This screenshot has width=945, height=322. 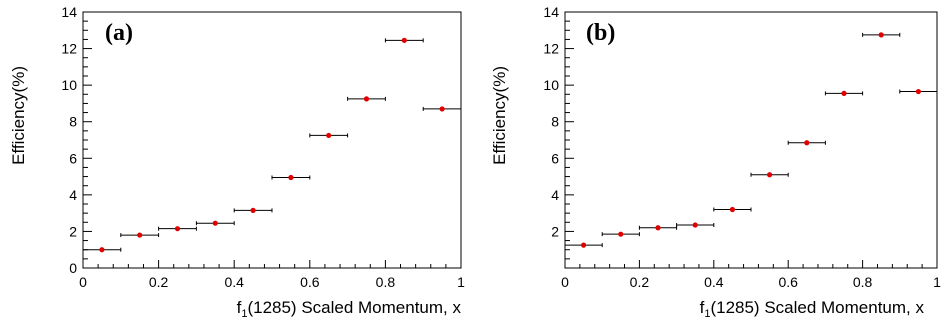 What do you see at coordinates (600, 33) in the screenshot?
I see `panel-label: (b)` at bounding box center [600, 33].